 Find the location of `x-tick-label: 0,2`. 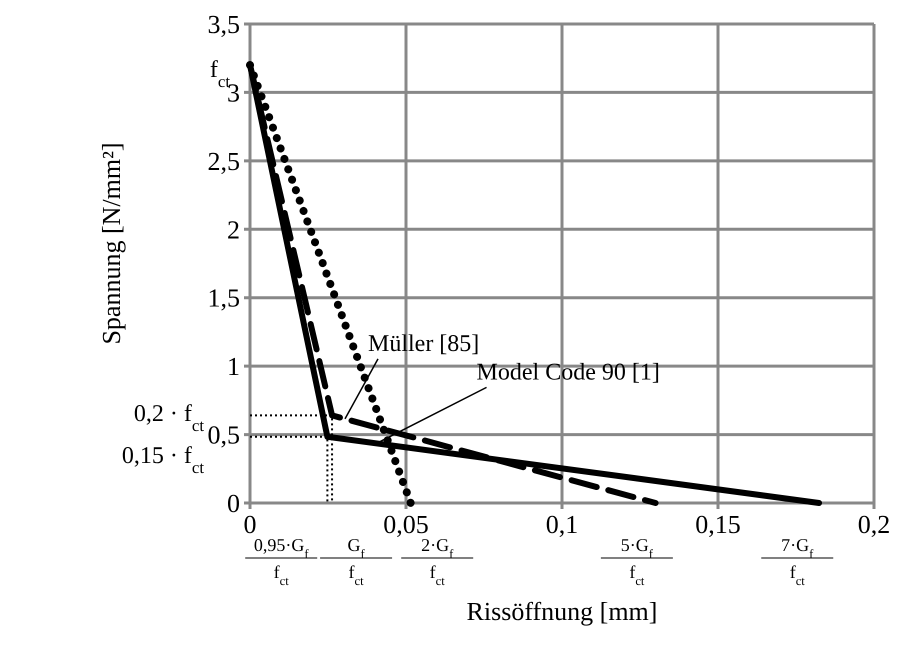

x-tick-label: 0,2 is located at coordinates (874, 524).